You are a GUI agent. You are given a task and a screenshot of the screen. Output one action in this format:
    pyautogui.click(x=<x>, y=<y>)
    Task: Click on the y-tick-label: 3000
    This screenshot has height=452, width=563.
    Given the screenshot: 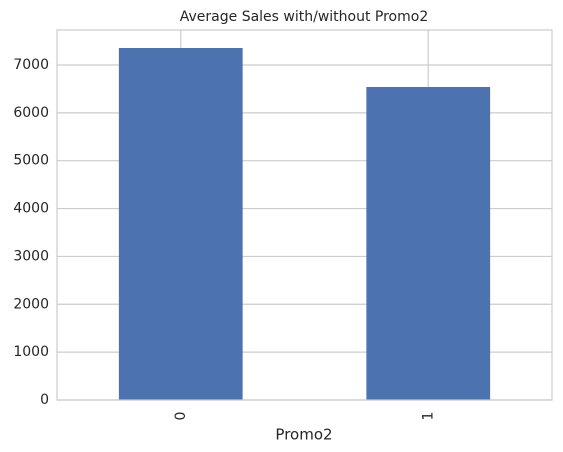 What is the action you would take?
    pyautogui.click(x=31, y=256)
    